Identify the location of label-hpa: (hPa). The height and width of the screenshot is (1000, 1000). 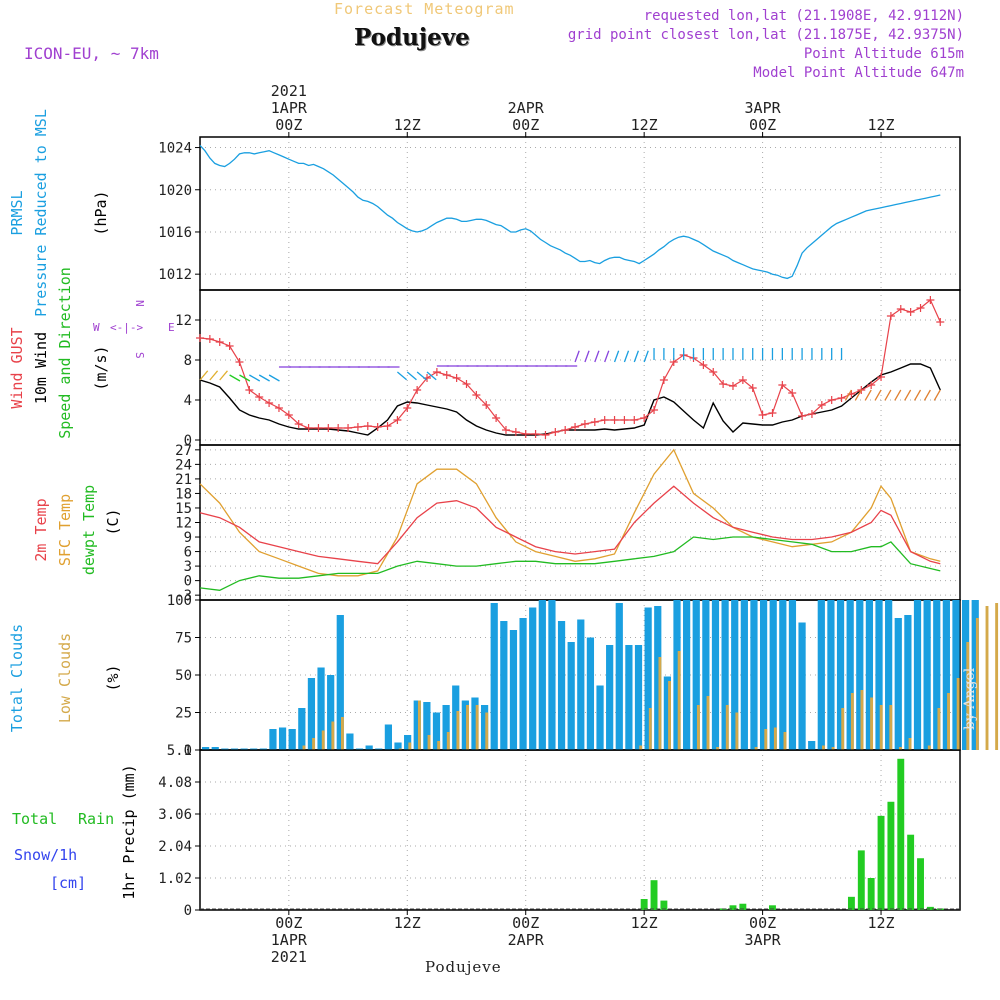
(101, 212).